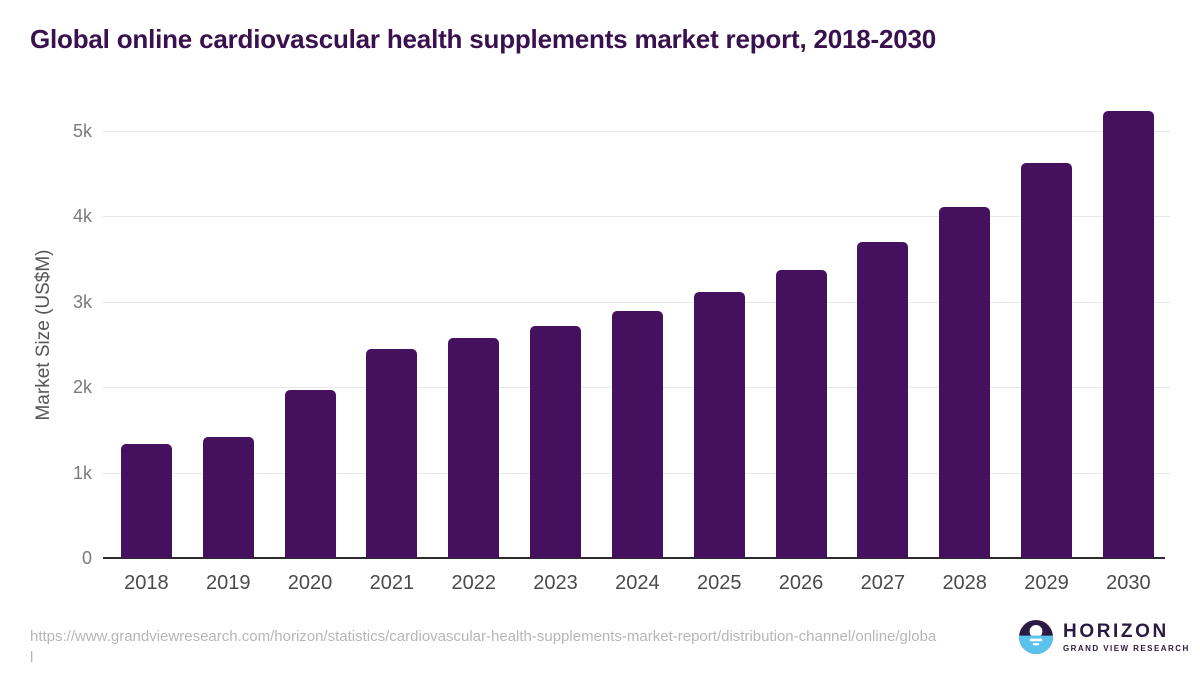 The image size is (1200, 675). I want to click on bar-2024, so click(637, 434).